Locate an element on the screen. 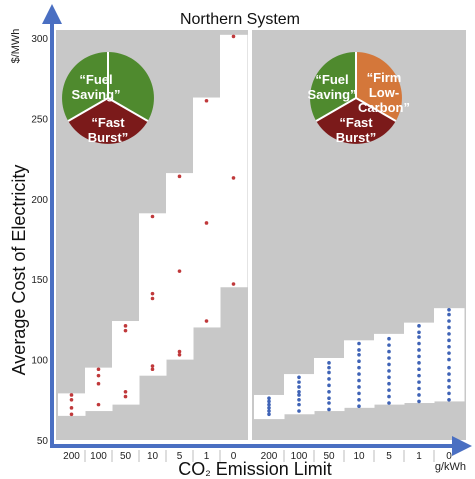 This screenshot has height=479, width=475. x-ticks: 200 100 50 10 5 1 0 200 100 50 10 5 1 0 is located at coordinates (257, 456).